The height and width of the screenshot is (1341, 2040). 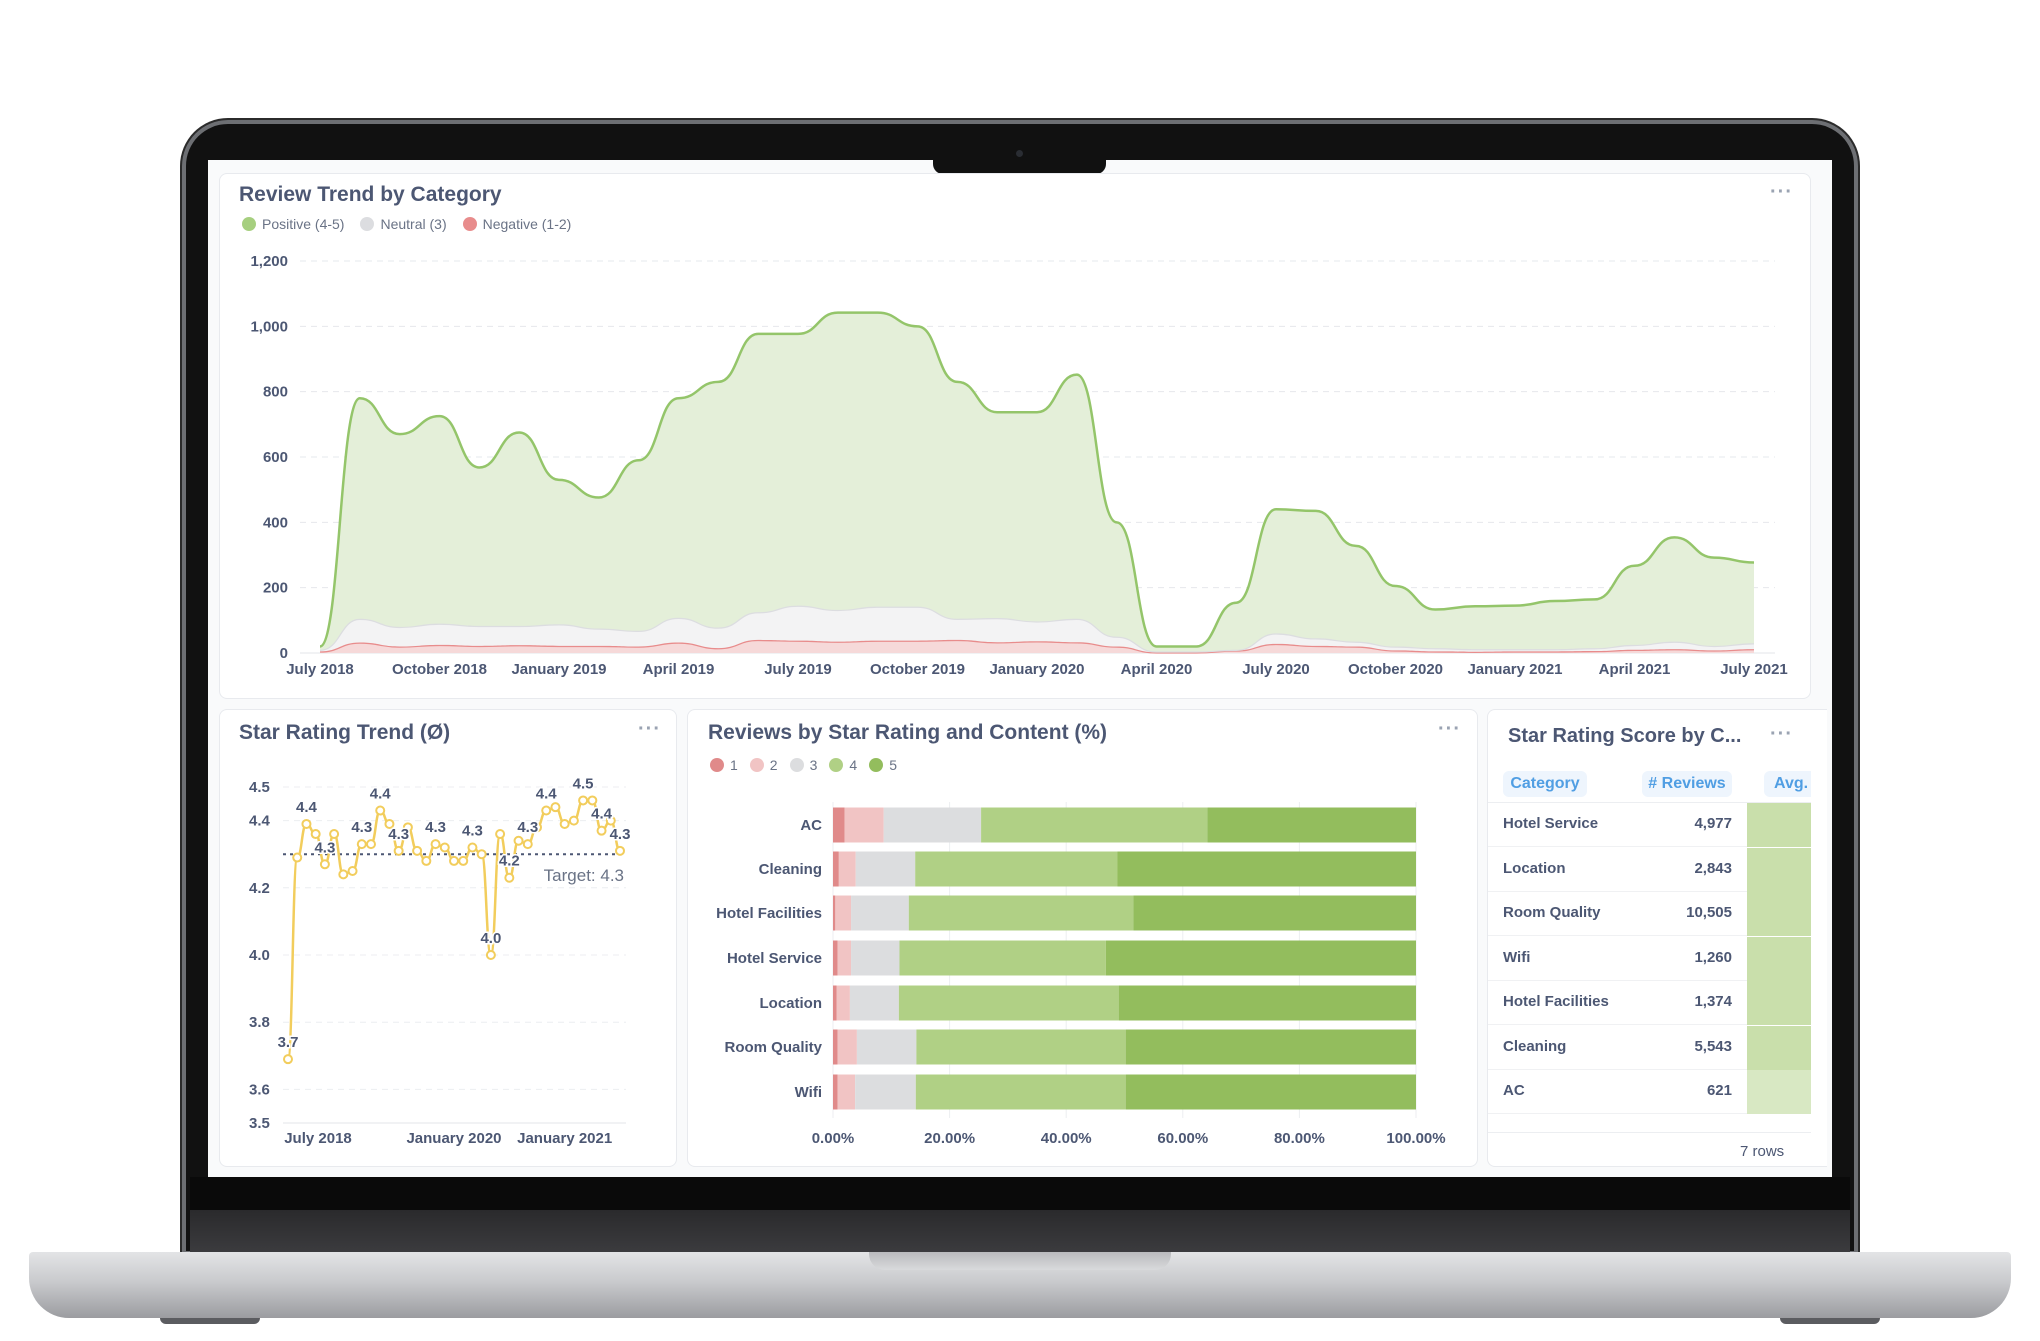 I want to click on star-content-legend: 1 2 3 4 5, so click(x=803, y=765).